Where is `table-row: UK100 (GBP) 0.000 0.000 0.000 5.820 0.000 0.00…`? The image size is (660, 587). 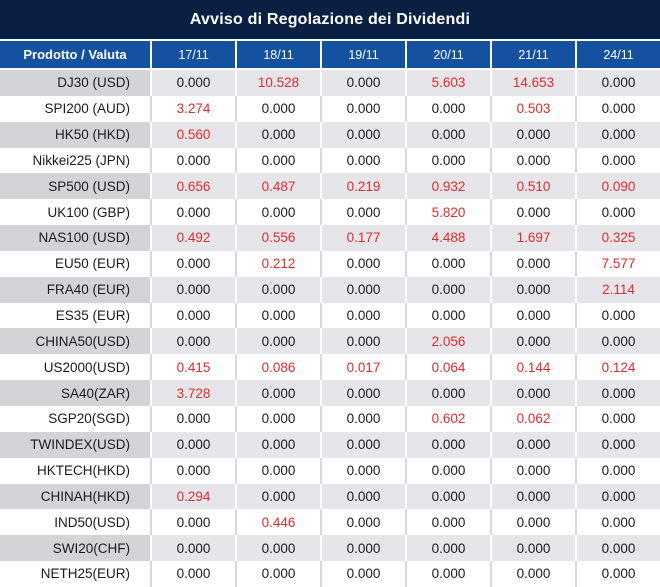 table-row: UK100 (GBP) 0.000 0.000 0.000 5.820 0.000 0.00… is located at coordinates (330, 212).